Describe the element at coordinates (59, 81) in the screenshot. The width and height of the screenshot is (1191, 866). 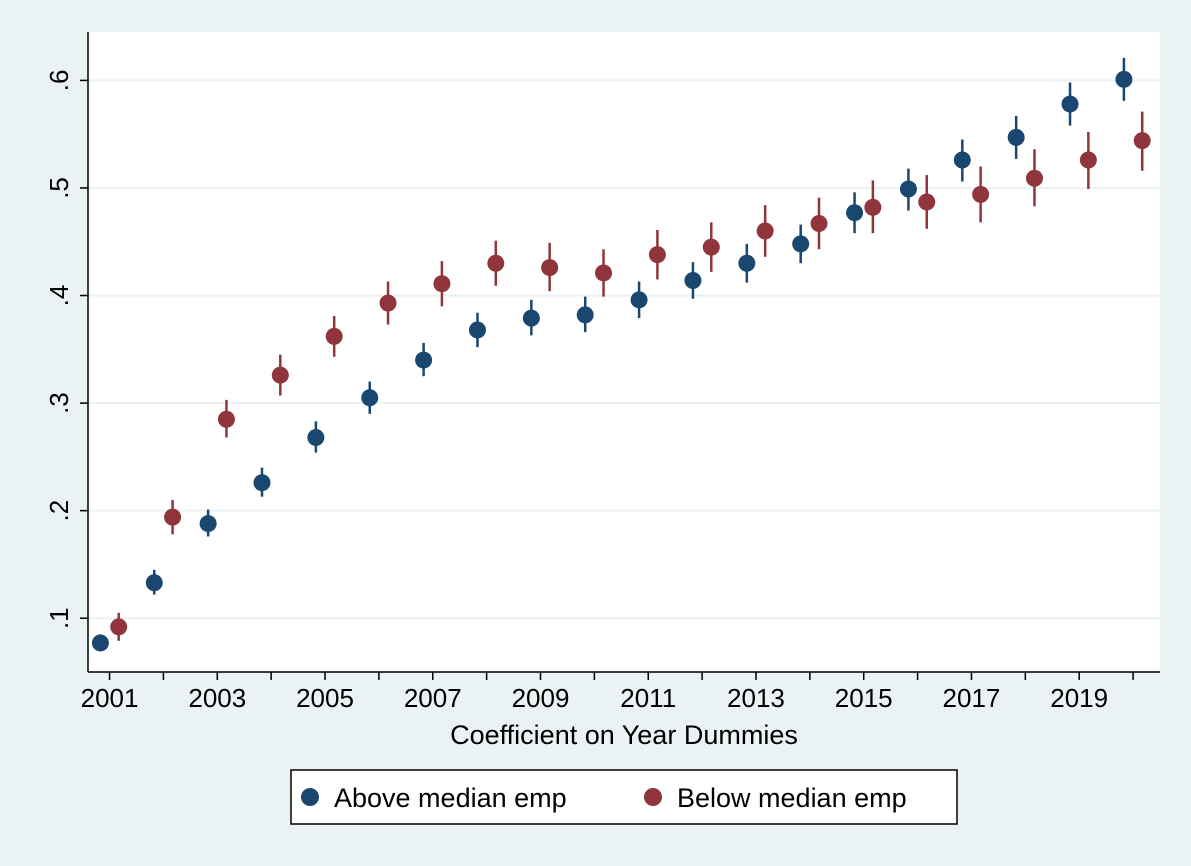
I see `y-tick-label: .6` at that location.